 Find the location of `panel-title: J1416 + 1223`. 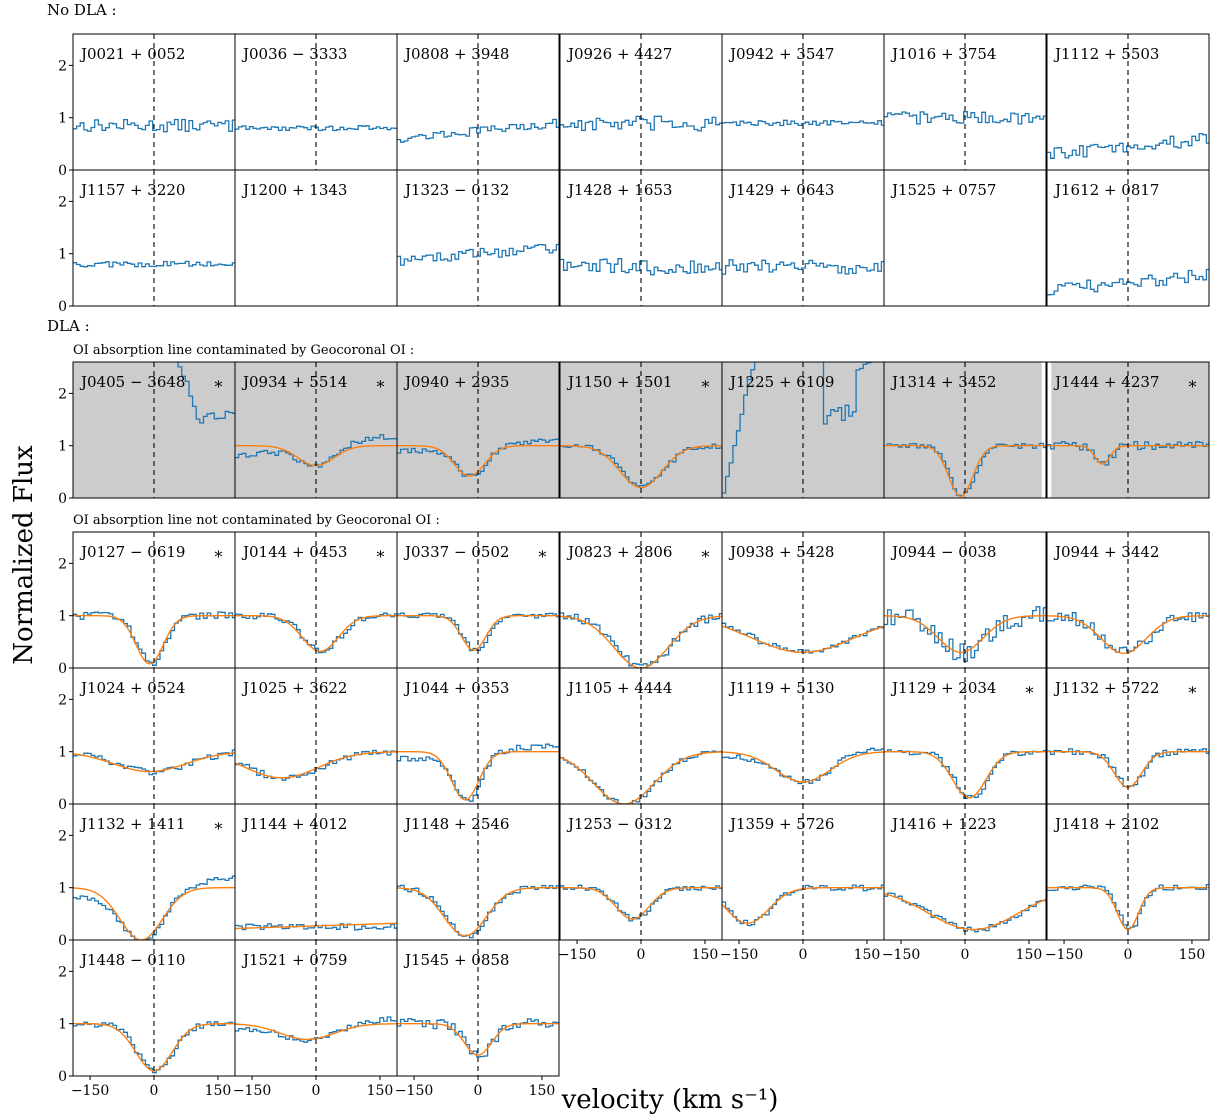

panel-title: J1416 + 1223 is located at coordinates (943, 824).